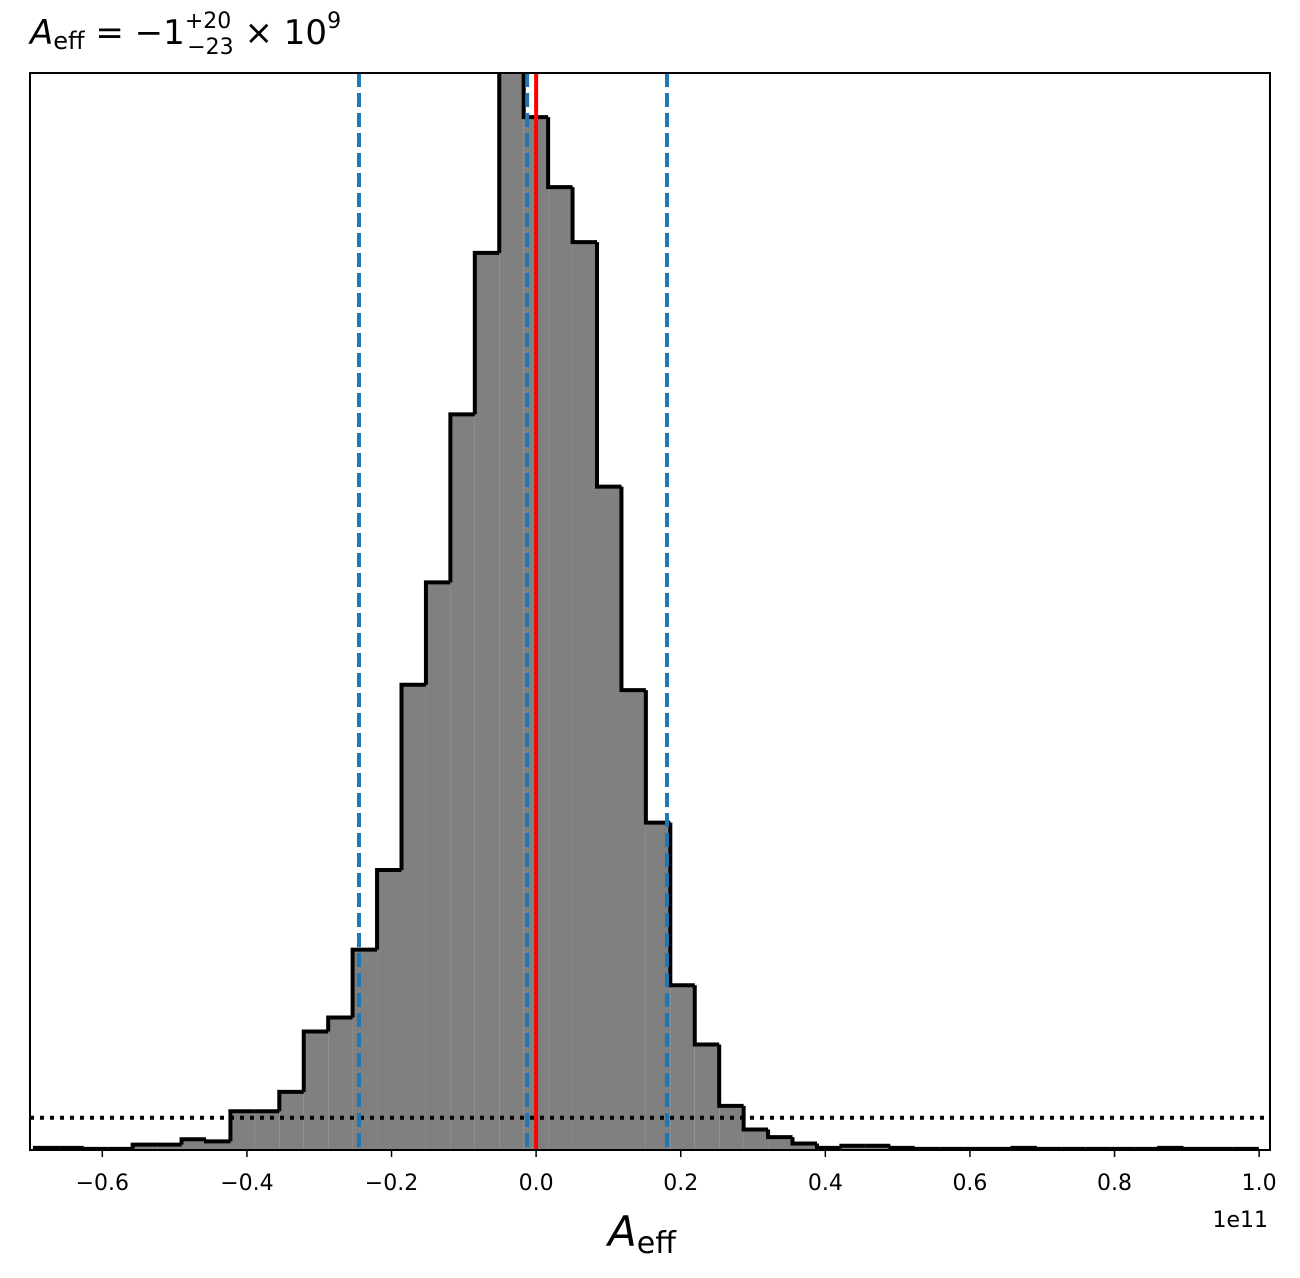 The width and height of the screenshot is (1300, 1278). Describe the element at coordinates (40, 33) in the screenshot. I see `title-symbol: A` at that location.